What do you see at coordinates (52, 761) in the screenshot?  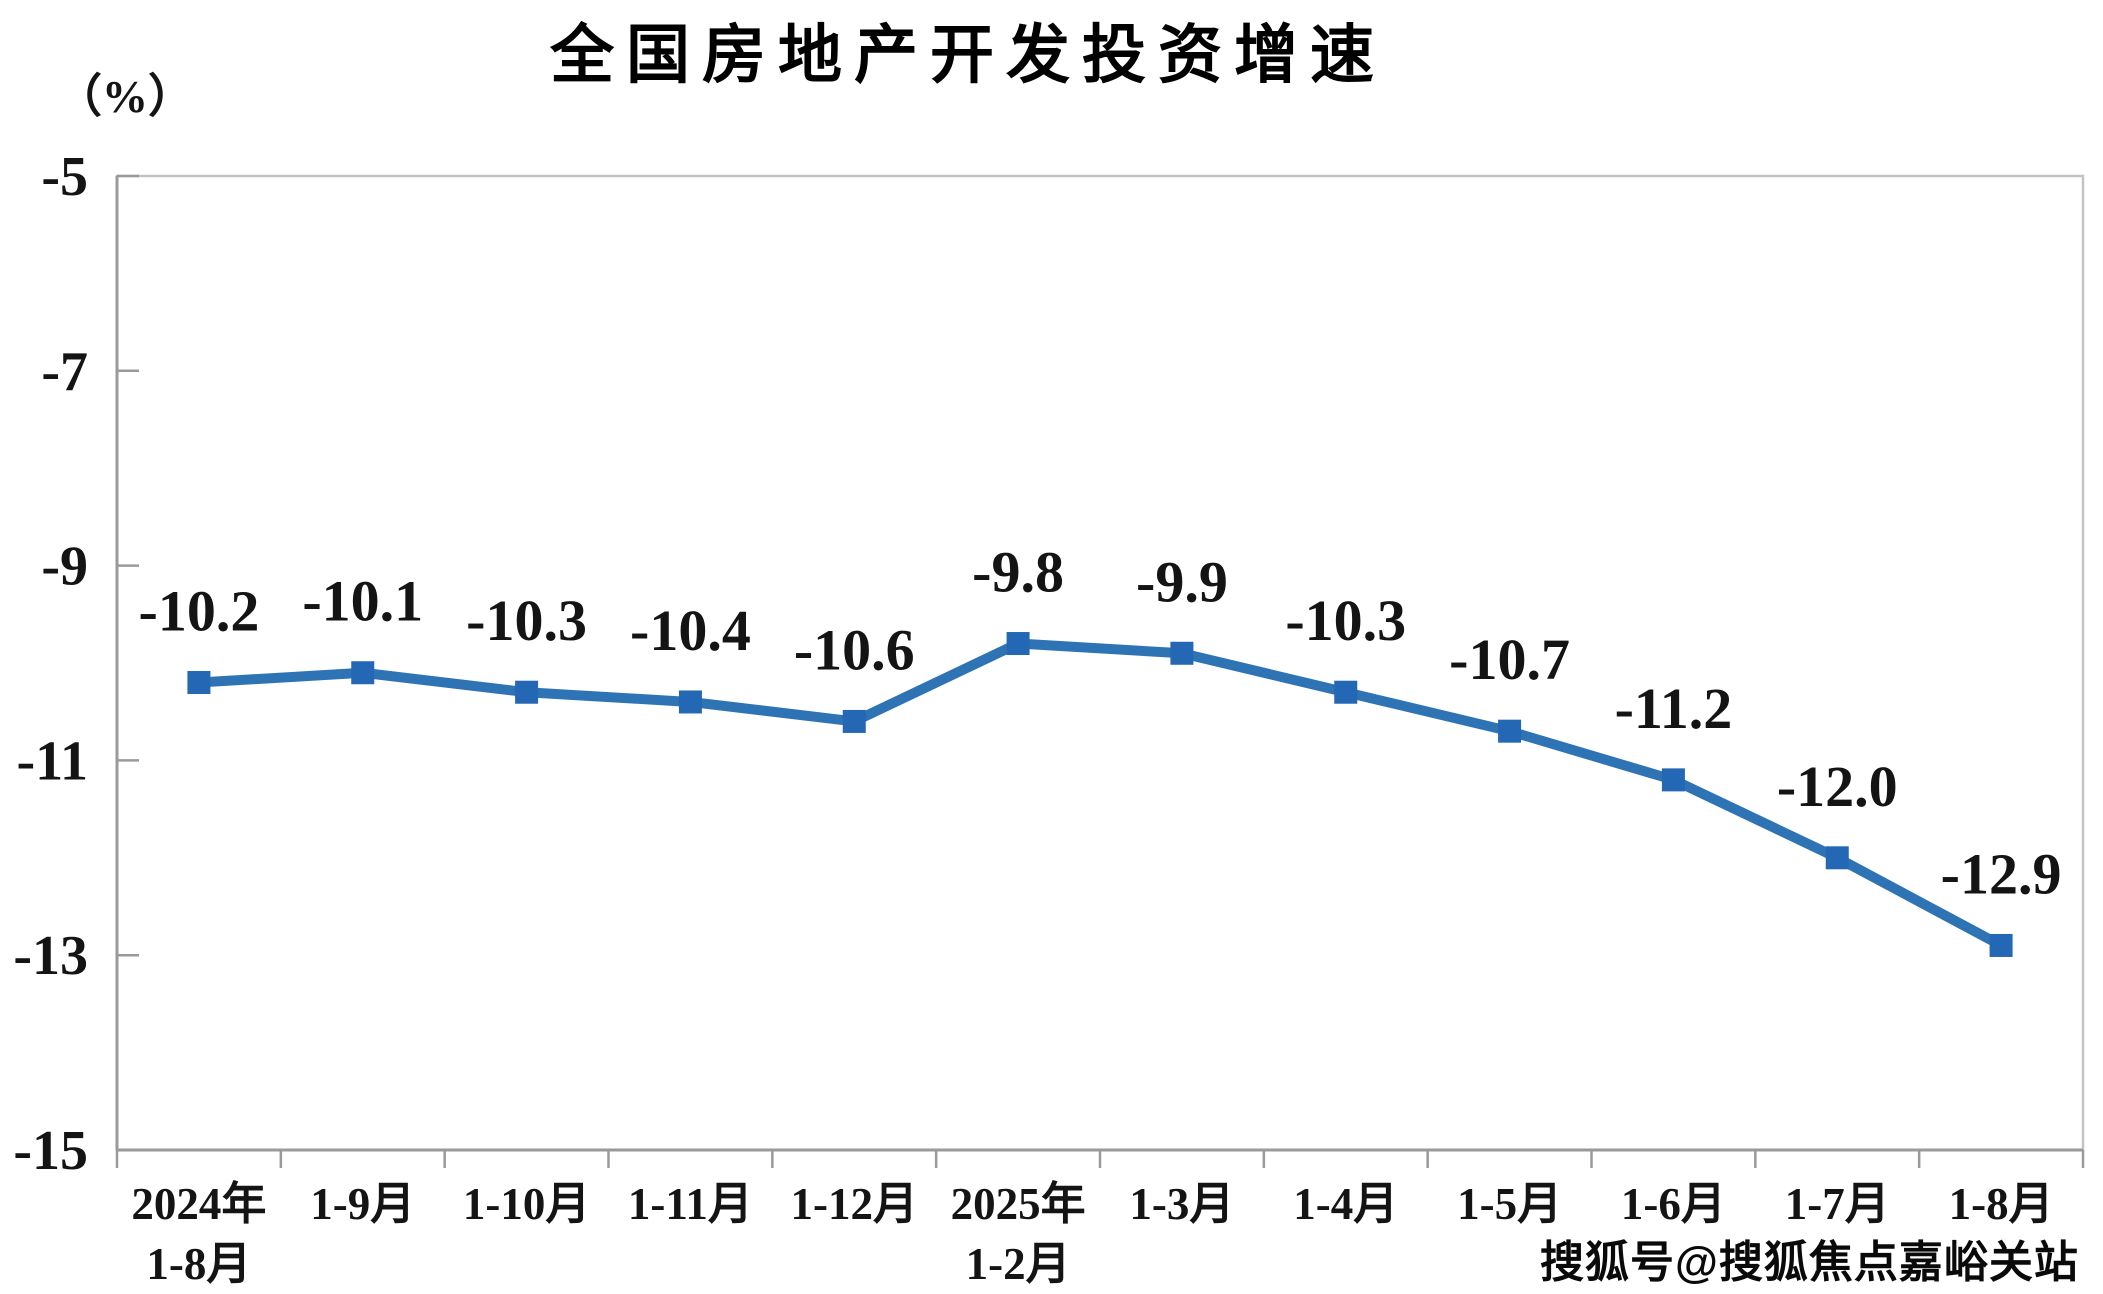 I see `y-axis-tick-label: -11` at bounding box center [52, 761].